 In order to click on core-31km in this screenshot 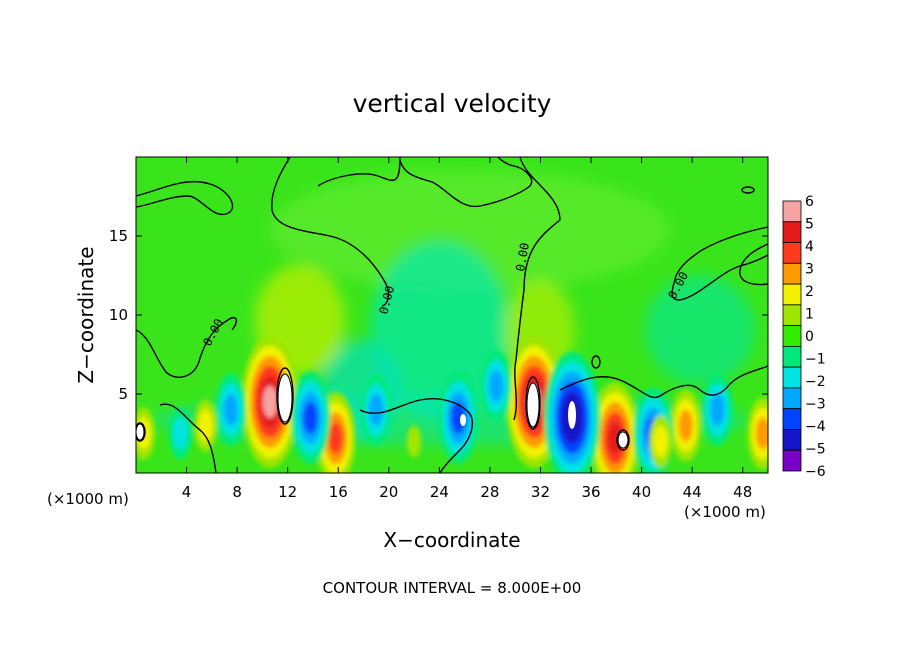, I will do `click(533, 405)`.